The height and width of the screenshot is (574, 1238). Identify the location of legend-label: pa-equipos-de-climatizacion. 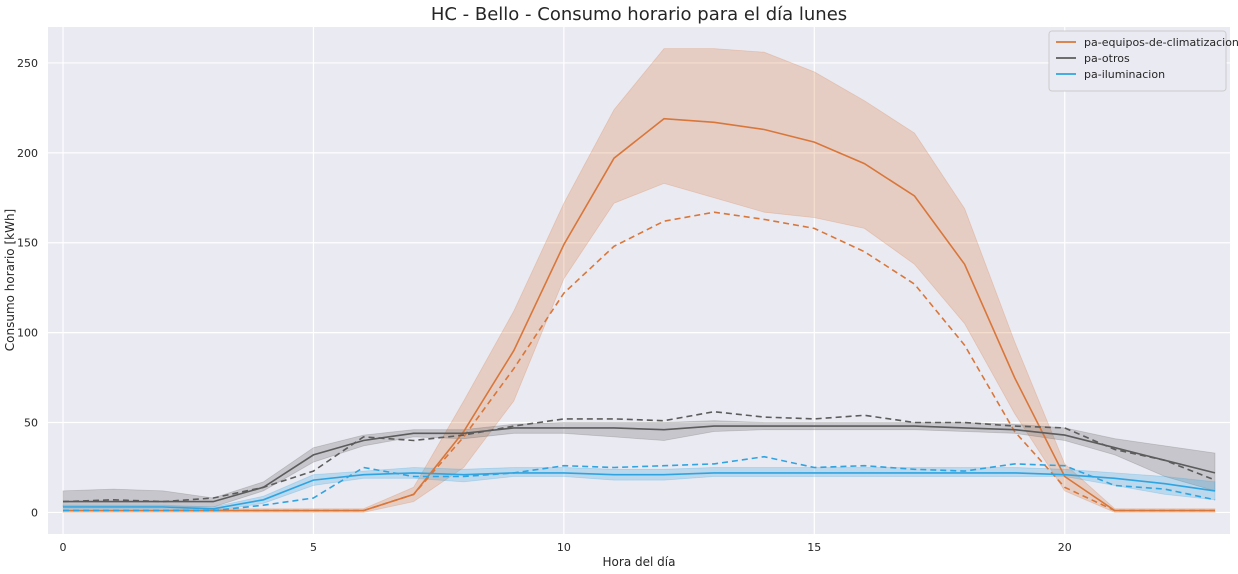
(1161, 42).